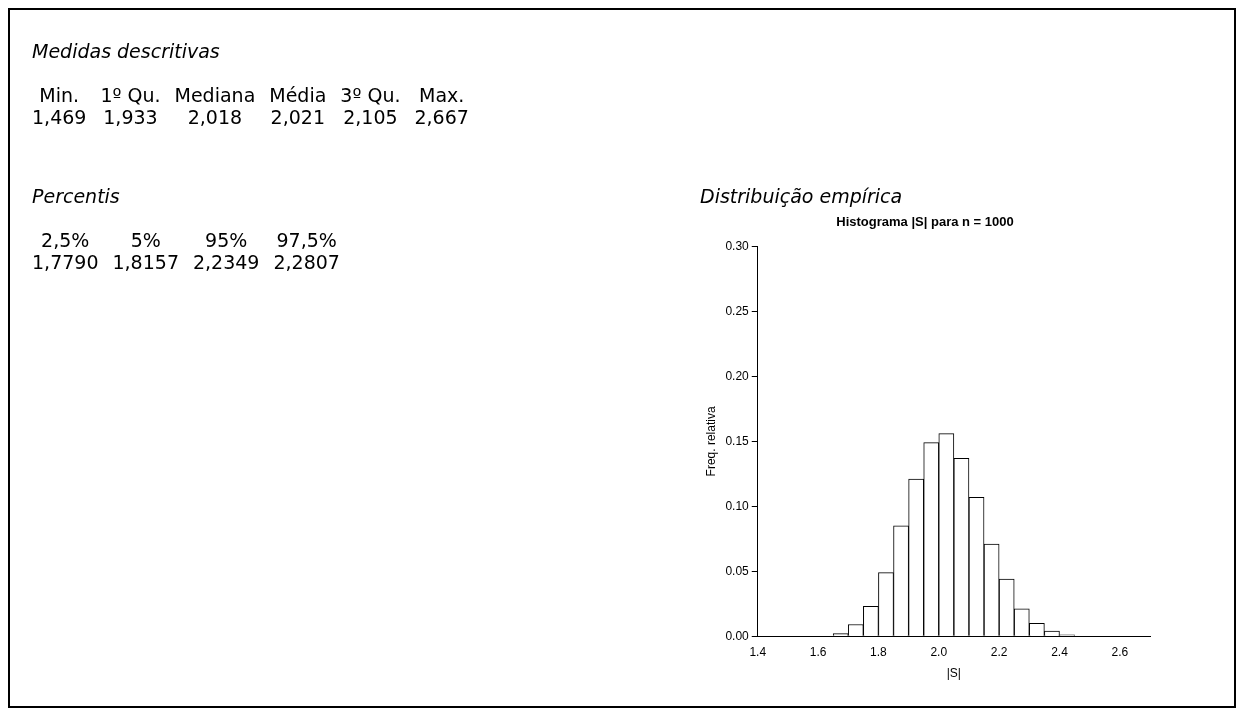  What do you see at coordinates (953, 673) in the screenshot?
I see `x-axis-title: |S|` at bounding box center [953, 673].